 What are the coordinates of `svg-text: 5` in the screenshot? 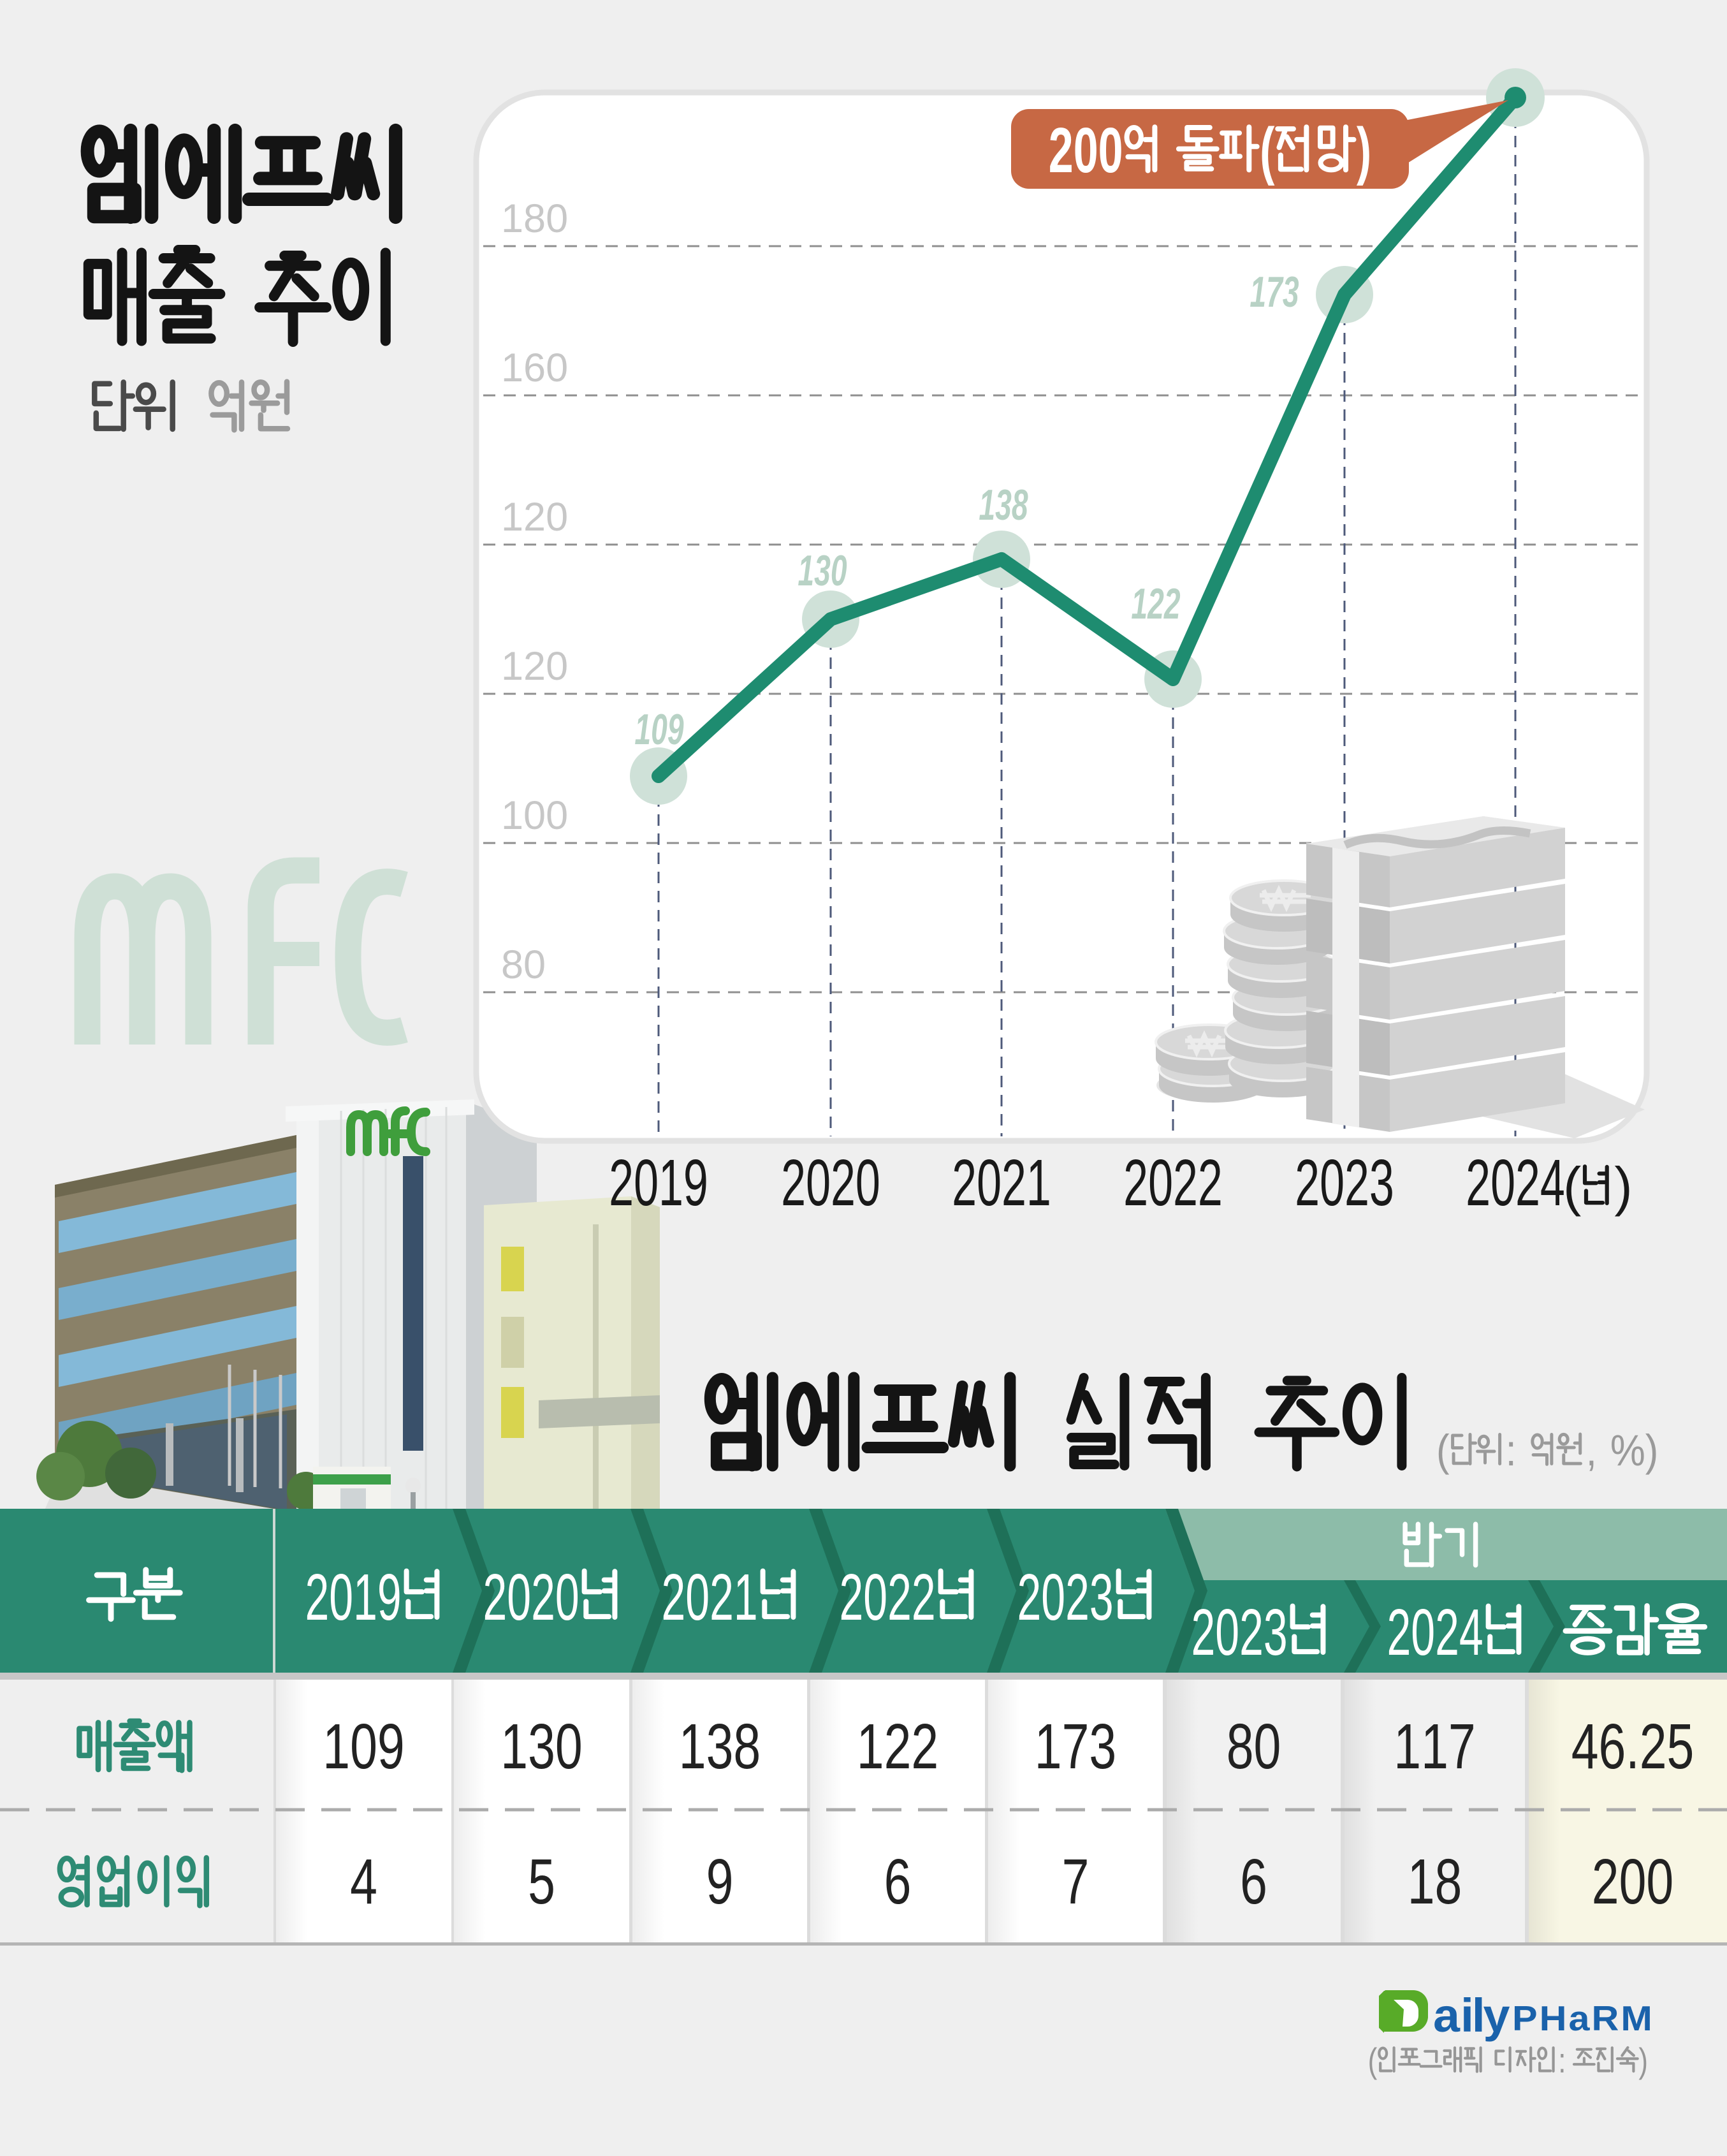 It's located at (1681, 1746).